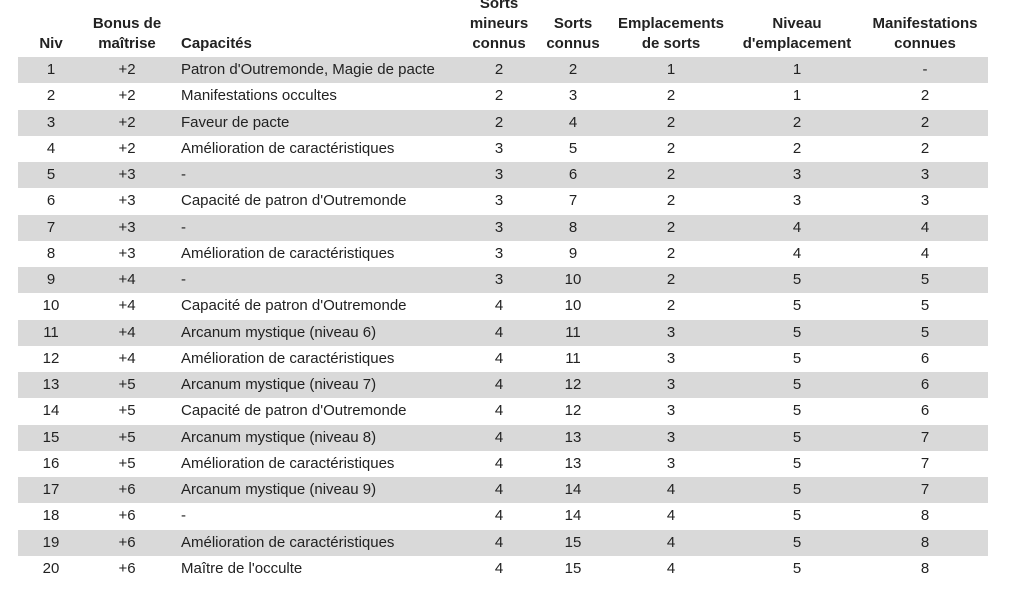 The height and width of the screenshot is (600, 1014). What do you see at coordinates (127, 23) in the screenshot?
I see `column-header: Bonus de` at bounding box center [127, 23].